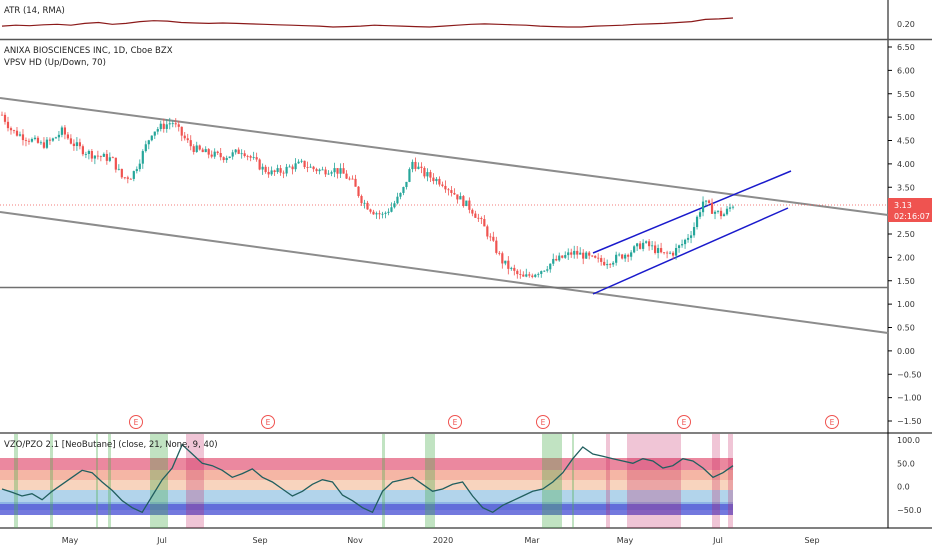 This screenshot has height=550, width=932. Describe the element at coordinates (383, 481) in the screenshot. I see `vzo-oversold-highlight` at that location.